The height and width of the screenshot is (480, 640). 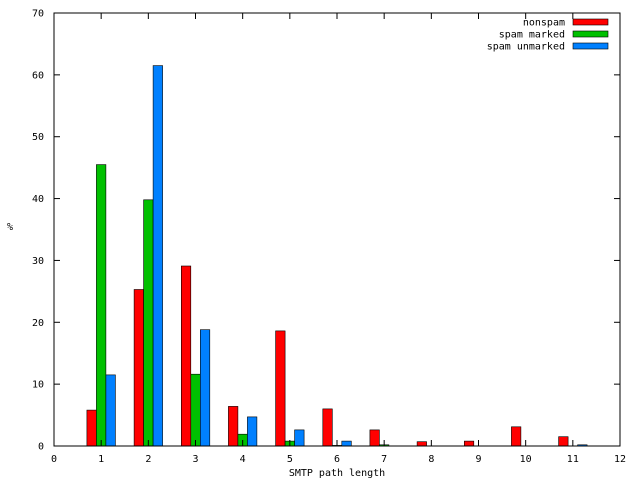 I want to click on y-axis-label: %, so click(x=10, y=227).